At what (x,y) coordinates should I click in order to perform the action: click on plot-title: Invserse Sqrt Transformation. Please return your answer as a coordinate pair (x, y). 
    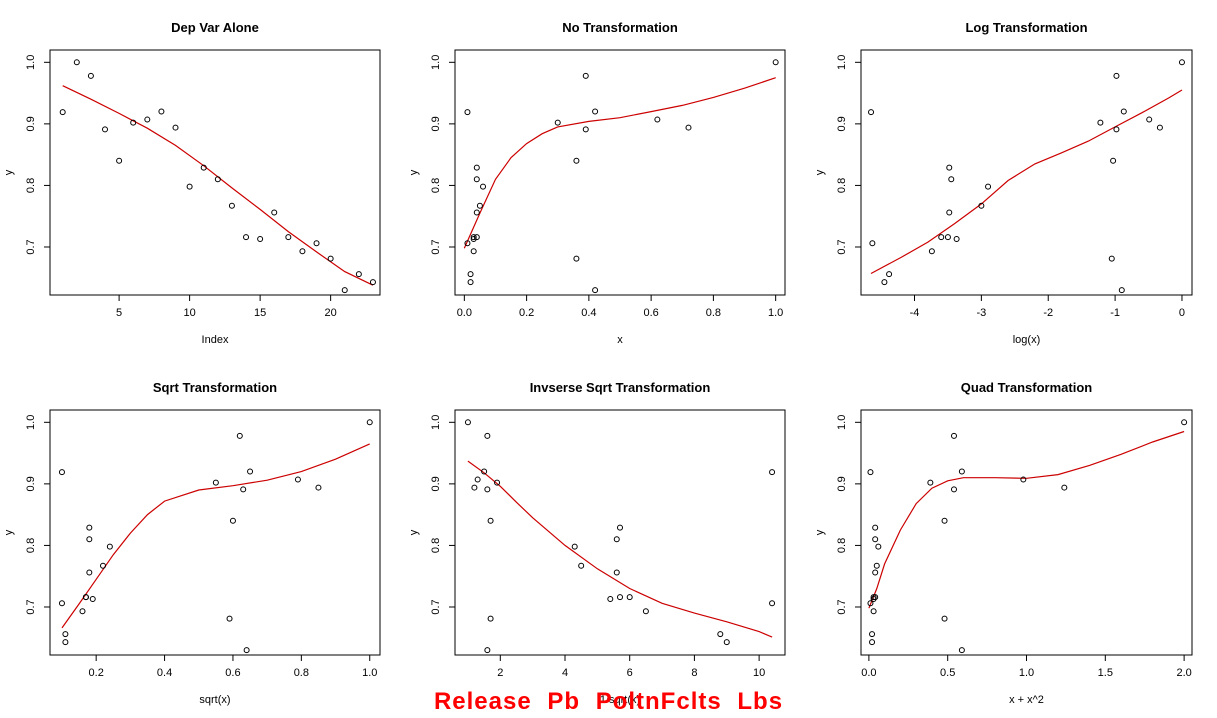
    Looking at the image, I should click on (620, 387).